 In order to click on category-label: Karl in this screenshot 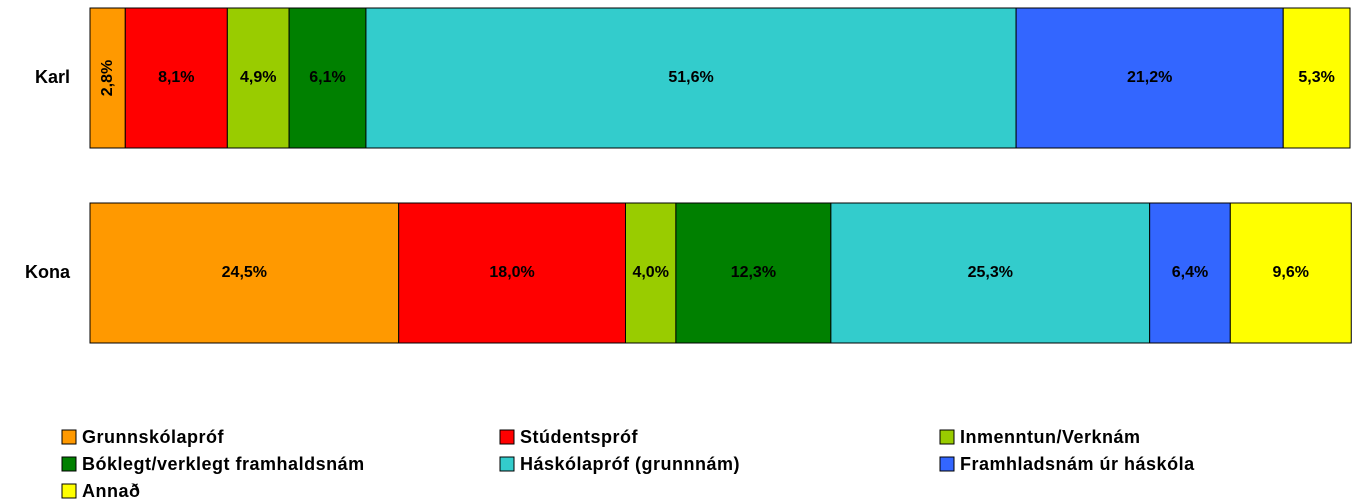, I will do `click(52, 77)`.